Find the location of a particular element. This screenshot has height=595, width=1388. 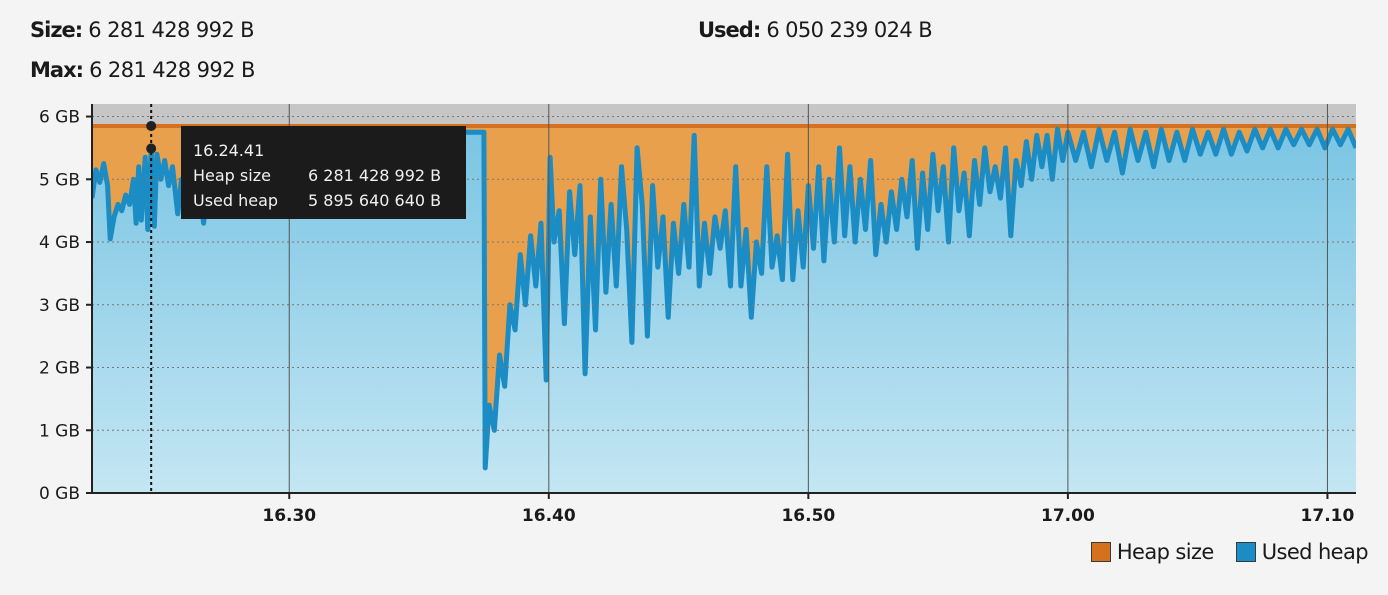

tooltip-time: 16.24.41 is located at coordinates (229, 150).